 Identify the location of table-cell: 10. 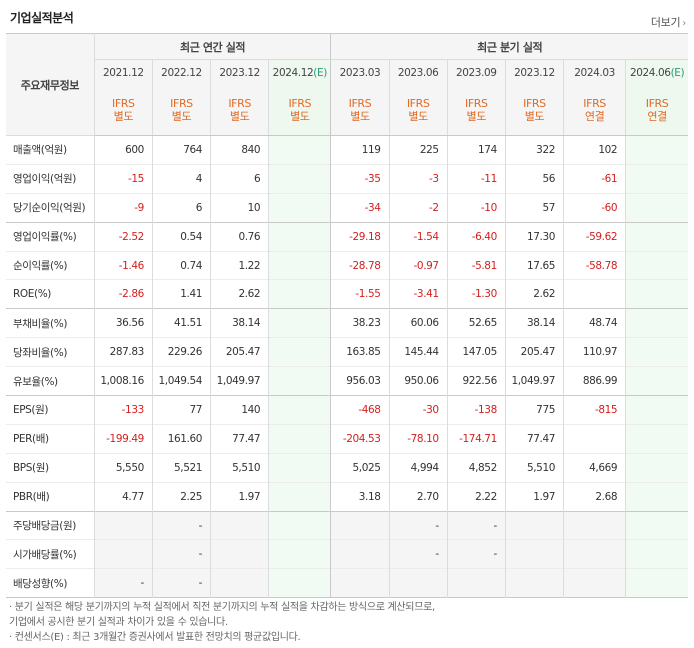
(239, 207).